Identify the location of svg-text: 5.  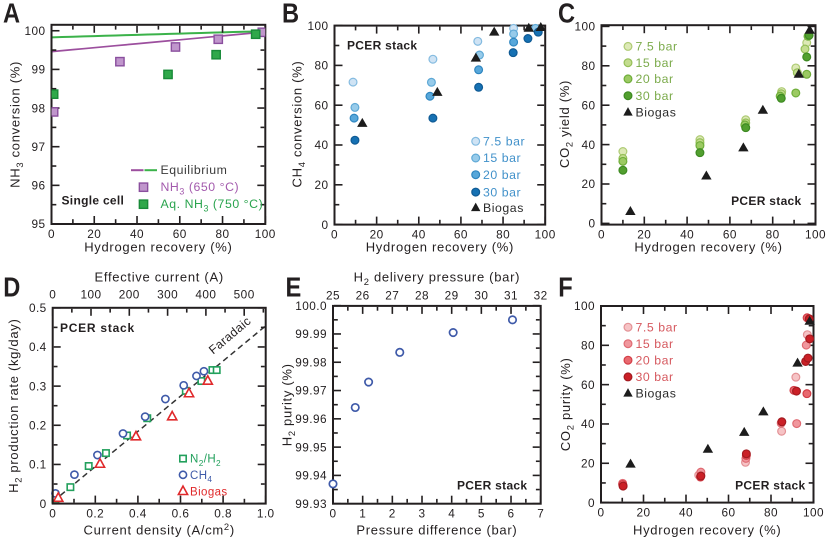
(481, 514).